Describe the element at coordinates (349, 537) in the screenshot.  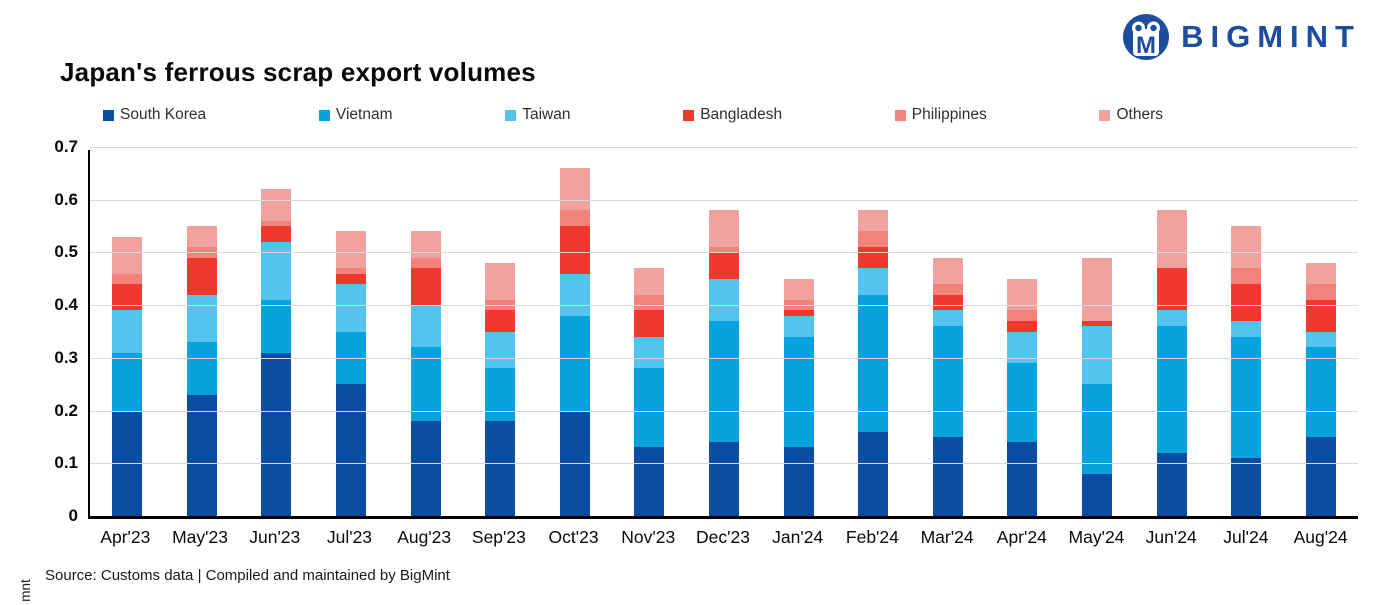
I see `x-tick-label: Jul'23` at that location.